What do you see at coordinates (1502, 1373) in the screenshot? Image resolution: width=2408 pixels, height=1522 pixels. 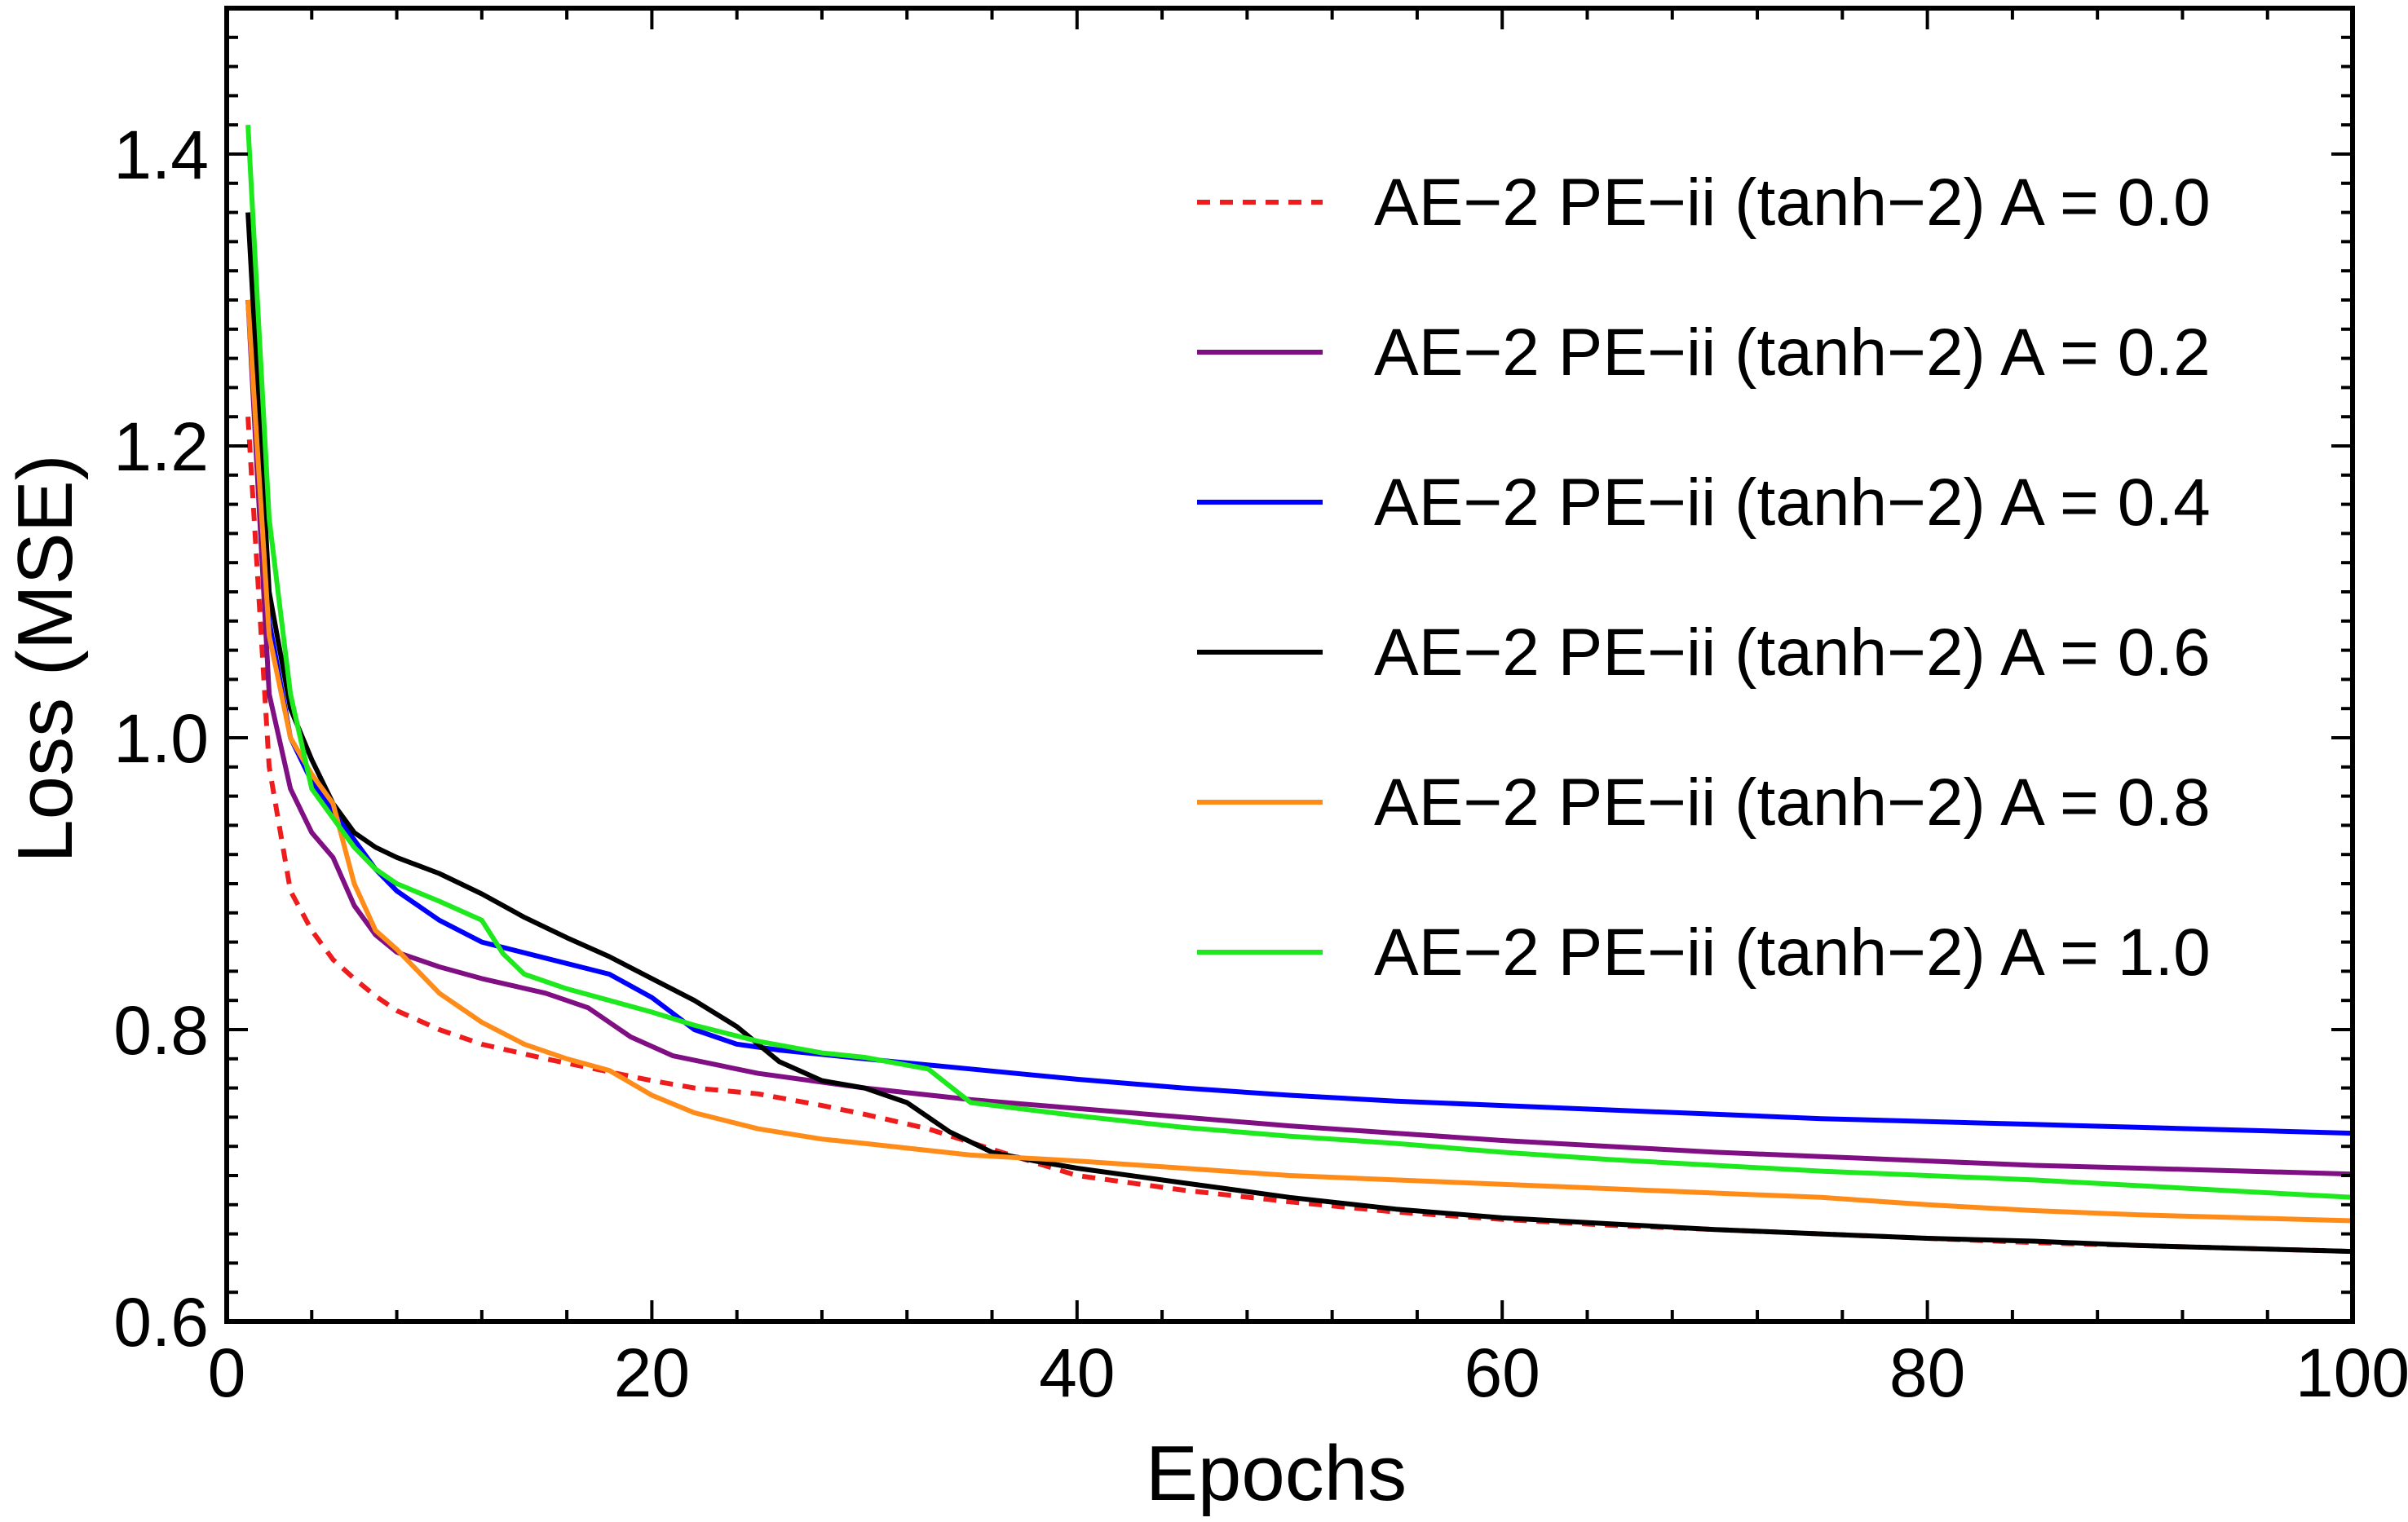 I see `x-tick-label: 60` at bounding box center [1502, 1373].